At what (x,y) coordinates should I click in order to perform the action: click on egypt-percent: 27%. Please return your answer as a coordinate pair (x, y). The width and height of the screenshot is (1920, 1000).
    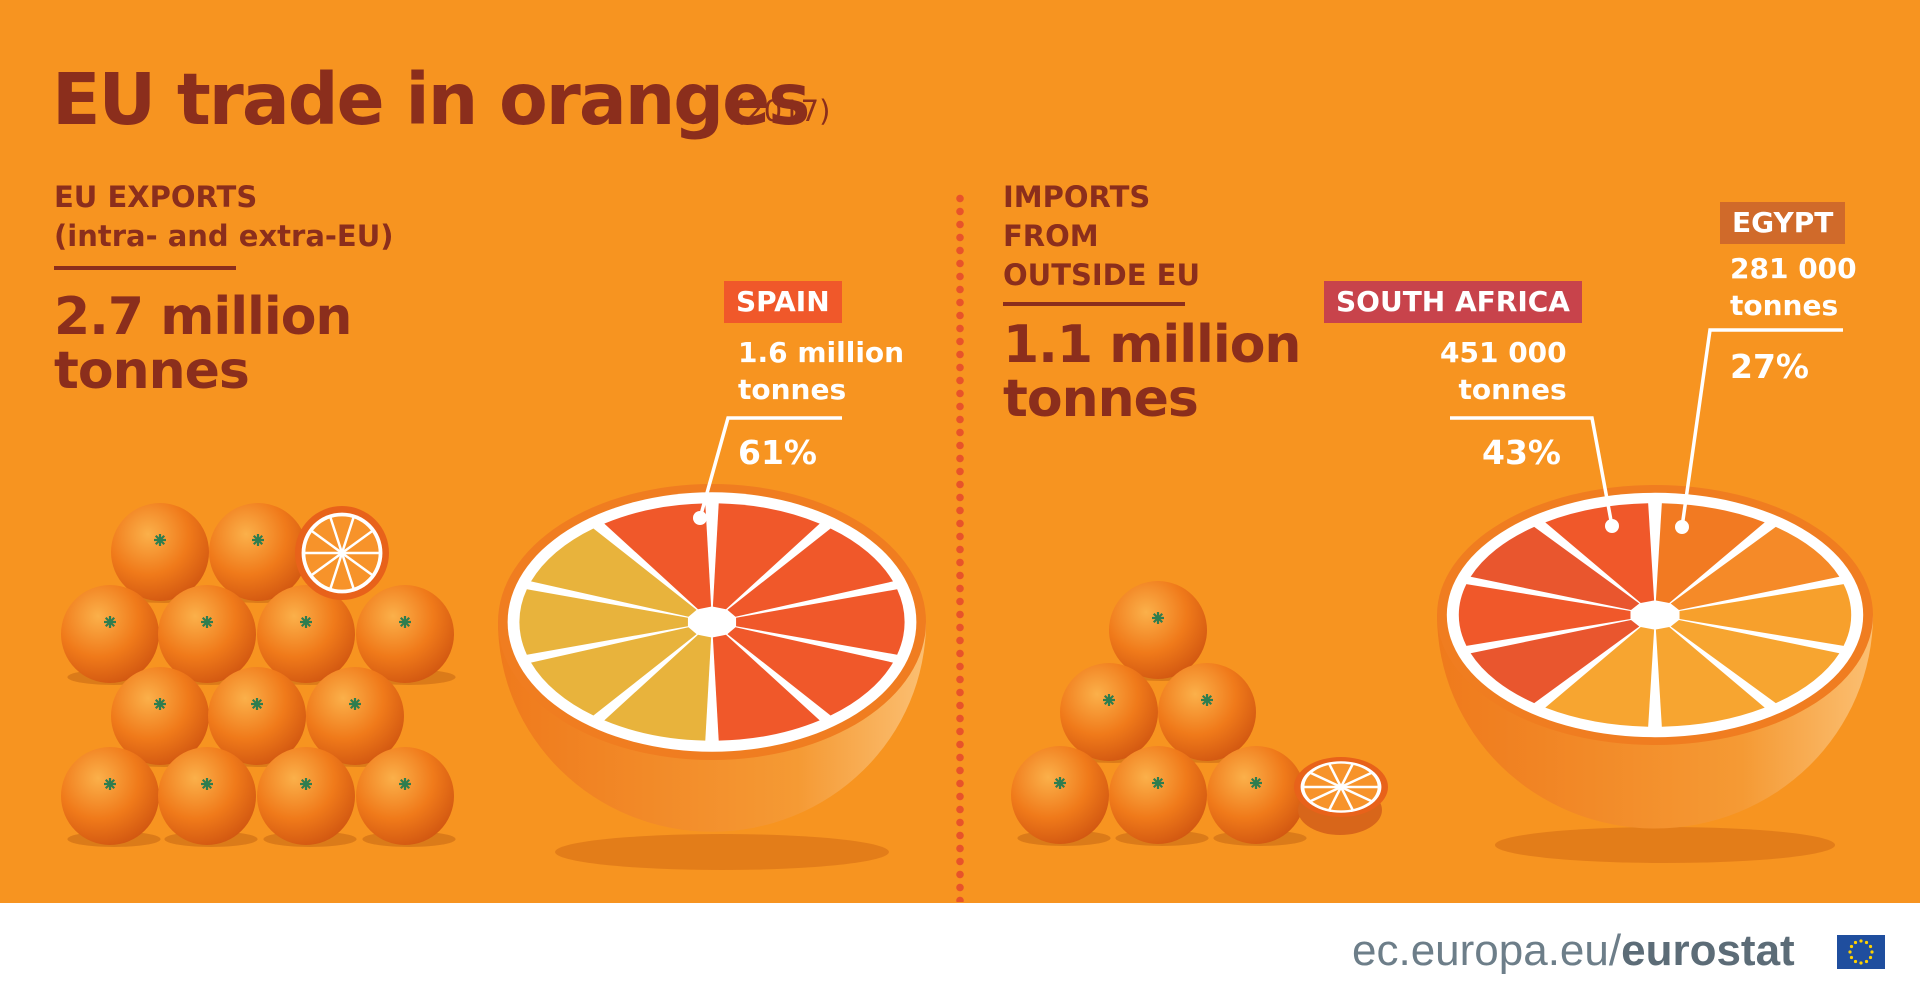
    Looking at the image, I should click on (1769, 366).